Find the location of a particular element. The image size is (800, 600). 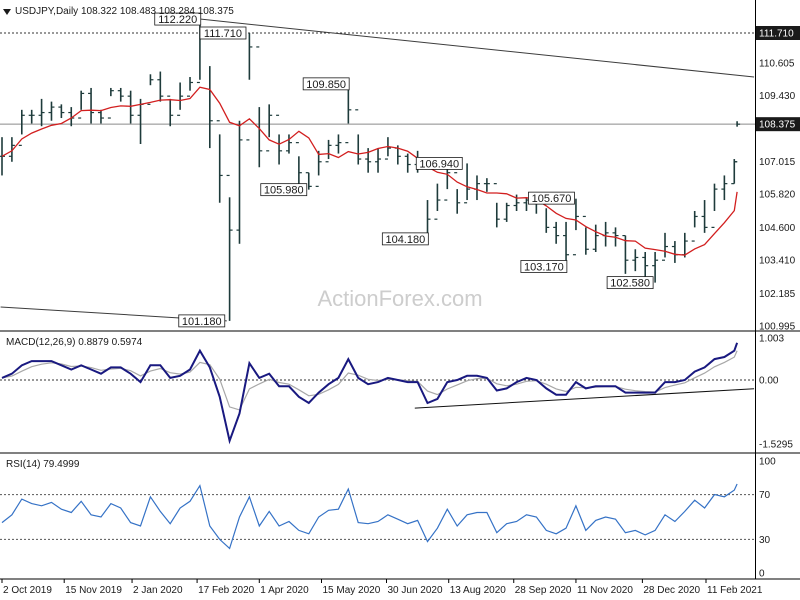

macd-axis-label: -1.5295 is located at coordinates (776, 445).